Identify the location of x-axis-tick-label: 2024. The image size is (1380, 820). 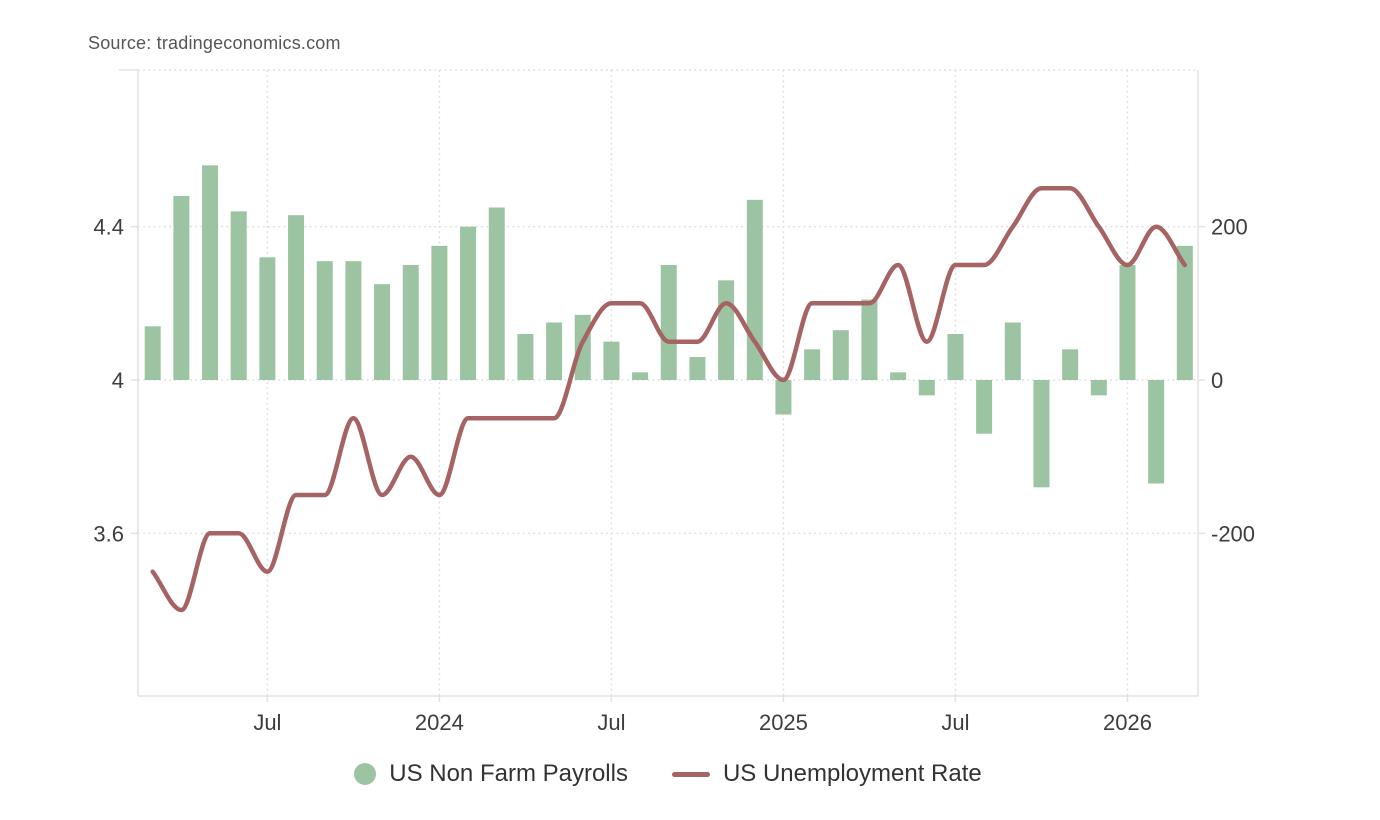
(439, 722).